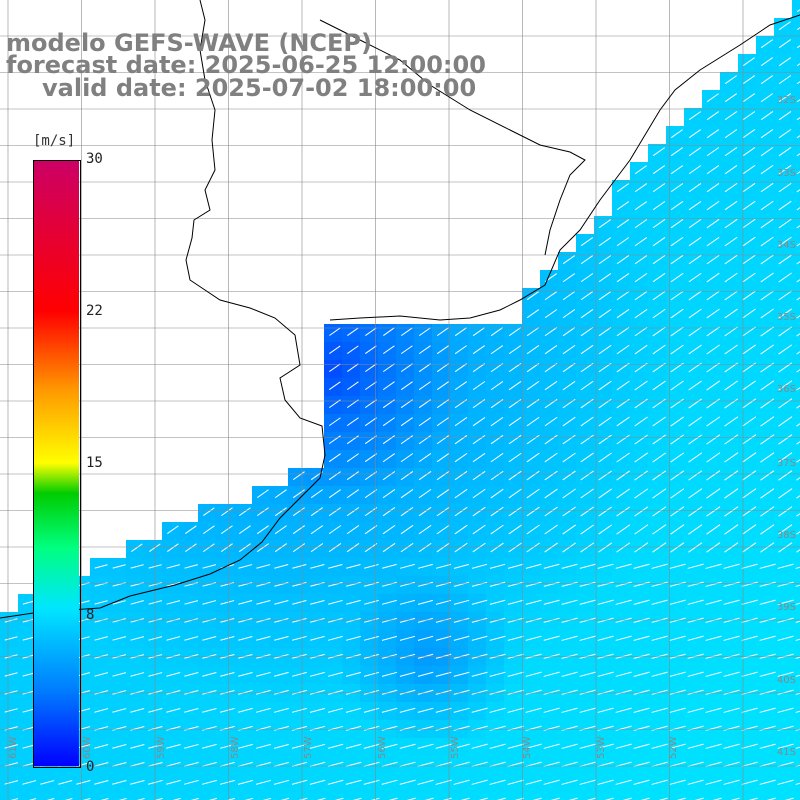 This screenshot has width=800, height=800. What do you see at coordinates (90, 615) in the screenshot?
I see `colorbar-tick-8: 8` at bounding box center [90, 615].